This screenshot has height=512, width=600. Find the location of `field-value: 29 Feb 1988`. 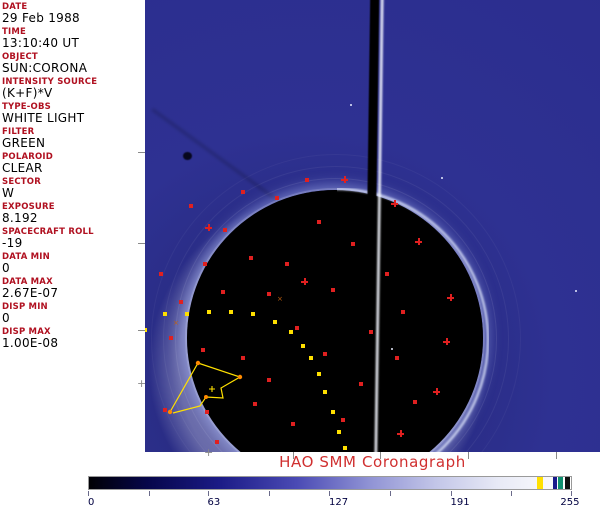

field-value: 29 Feb 1988 is located at coordinates (41, 18).